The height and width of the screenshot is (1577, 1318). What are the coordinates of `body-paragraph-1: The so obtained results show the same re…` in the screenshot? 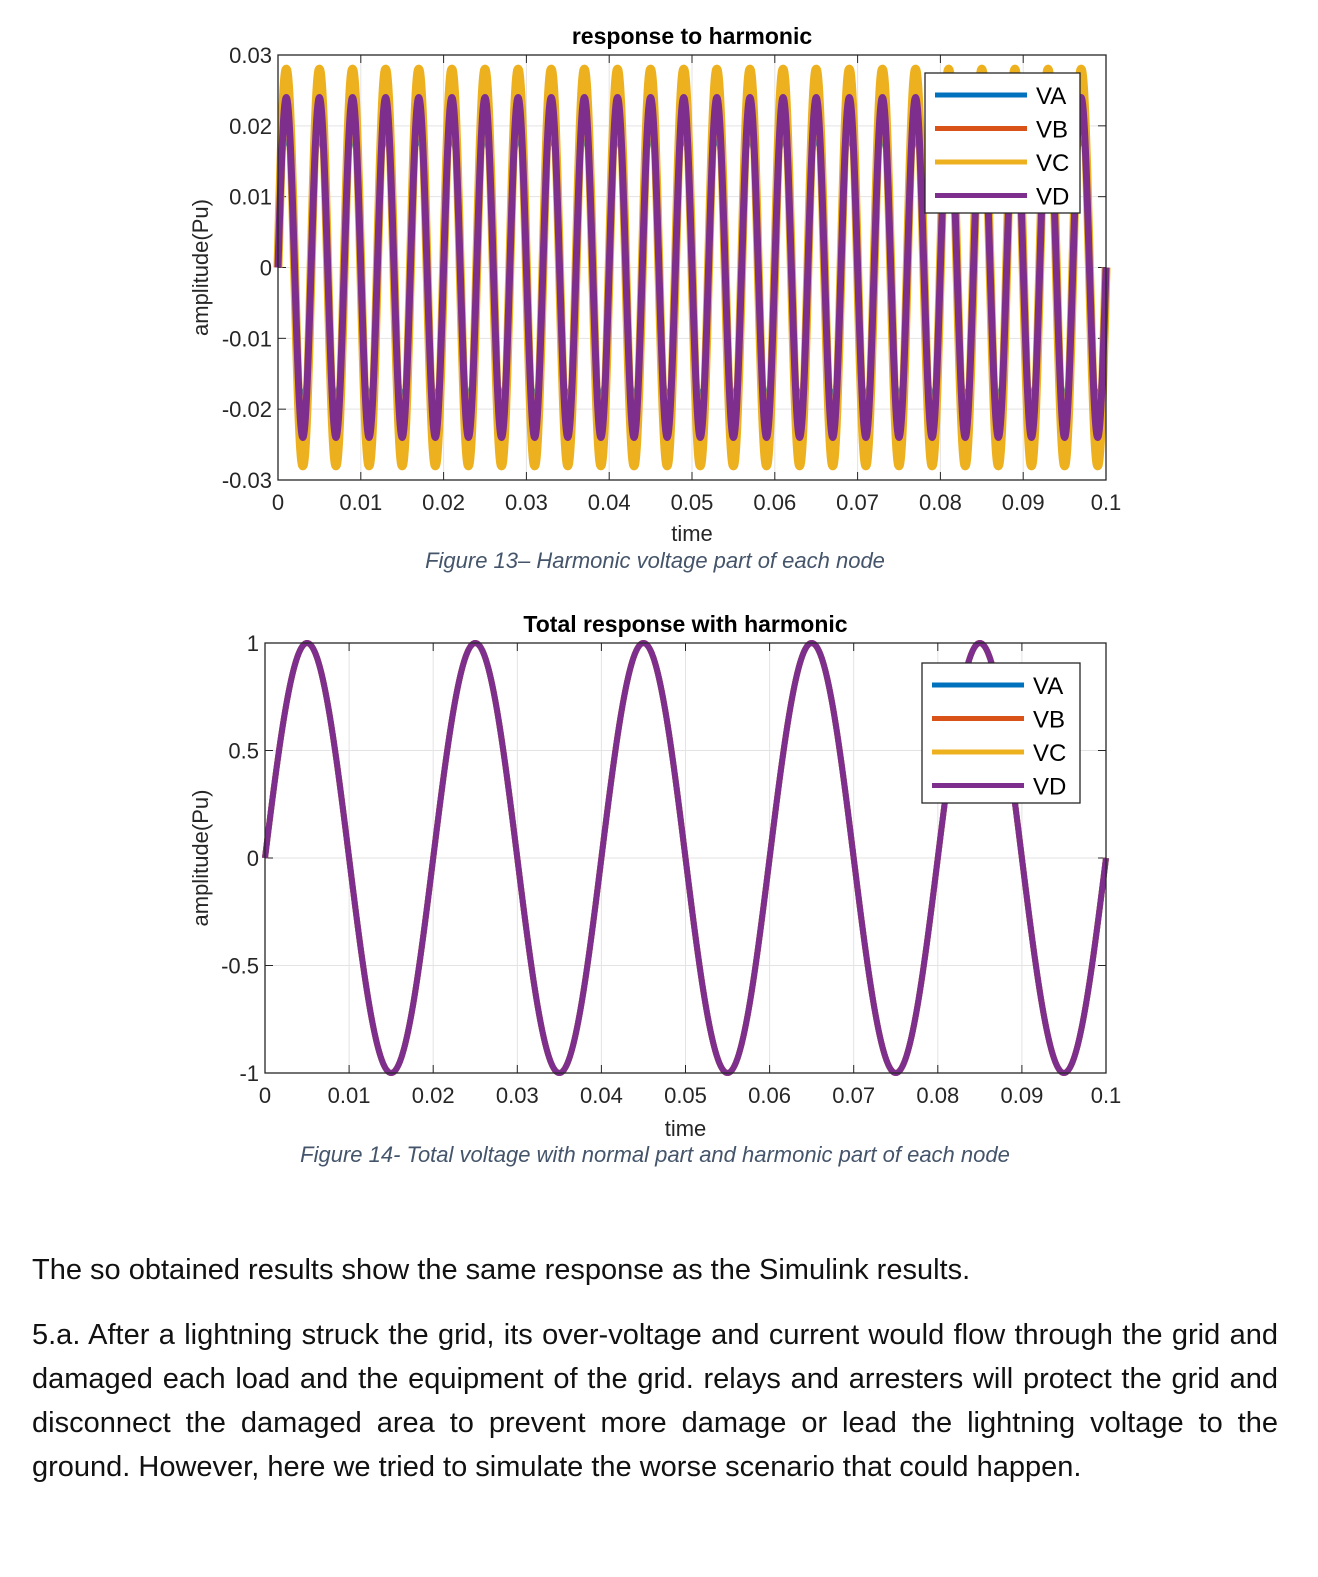 It's located at (501, 1270).